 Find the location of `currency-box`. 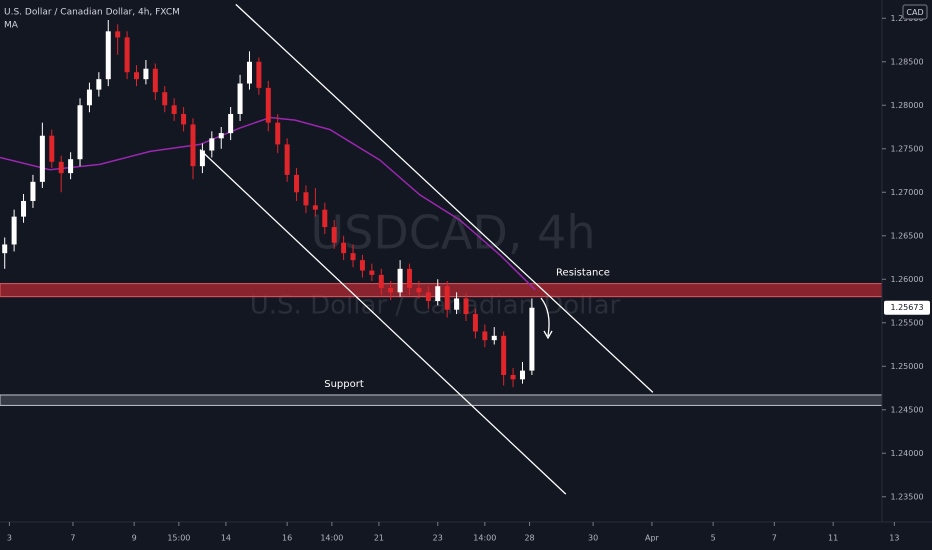

currency-box is located at coordinates (915, 12).